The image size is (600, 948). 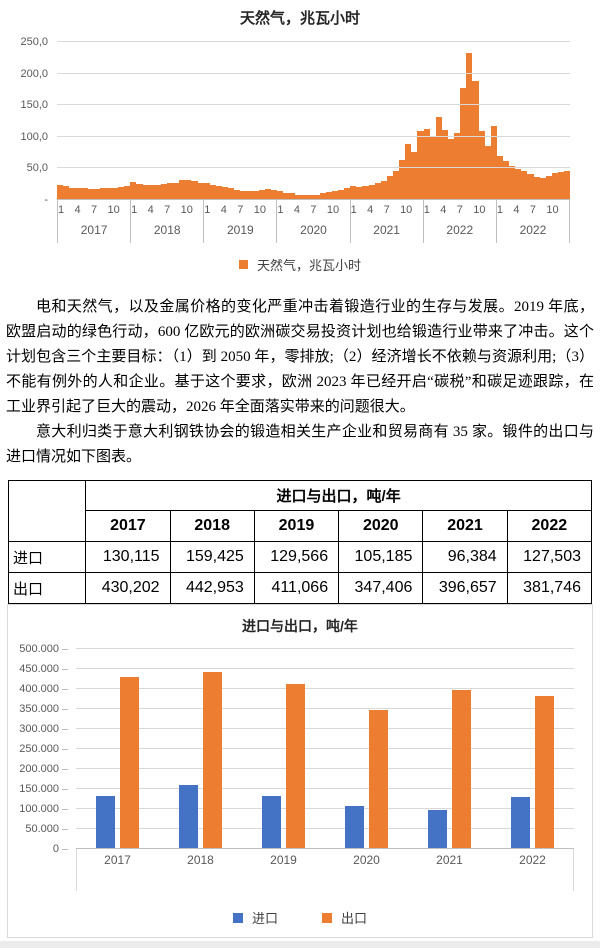 I want to click on bar-group, so click(x=449, y=748).